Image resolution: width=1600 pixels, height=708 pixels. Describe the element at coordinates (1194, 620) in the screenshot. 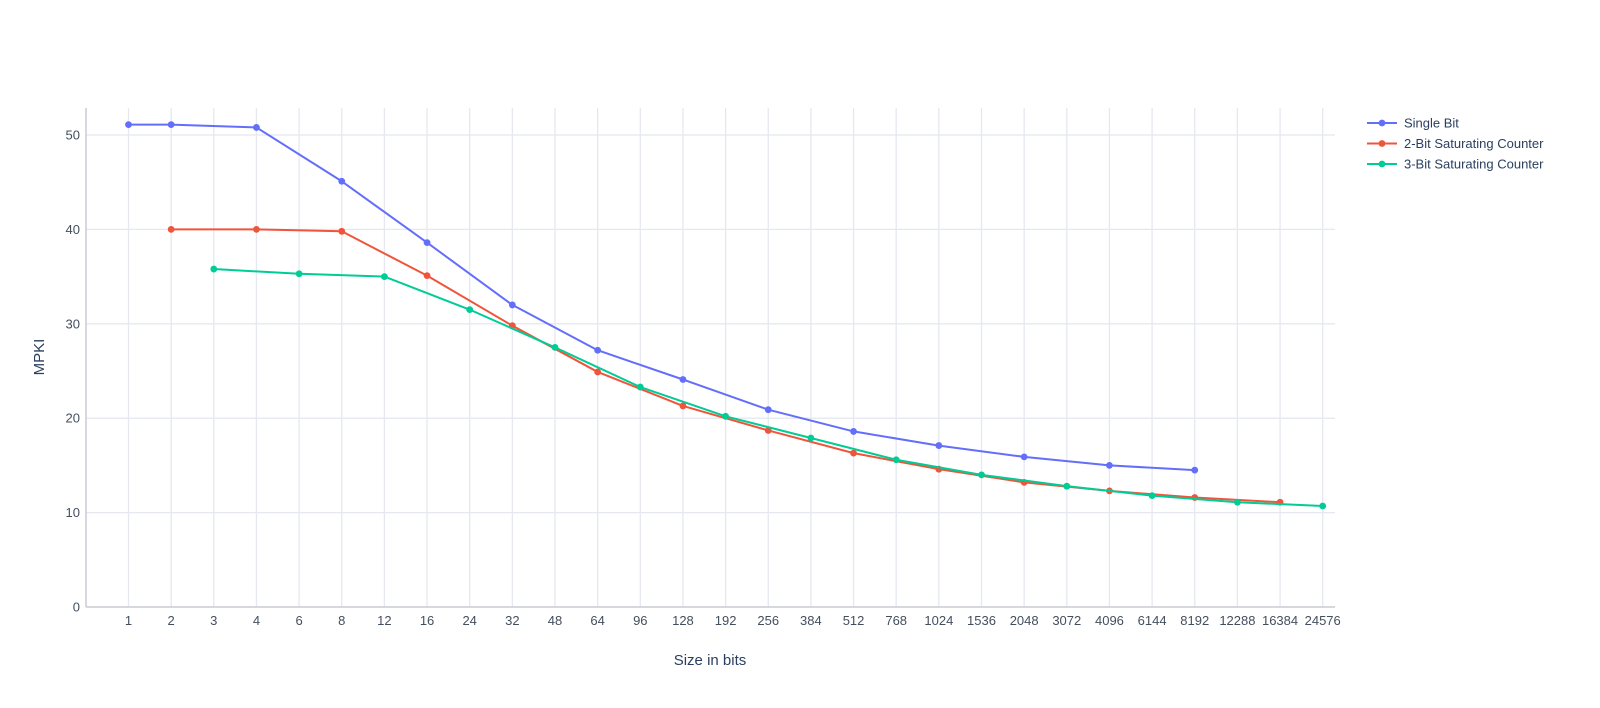

I see `x-tick-label: 8192` at that location.